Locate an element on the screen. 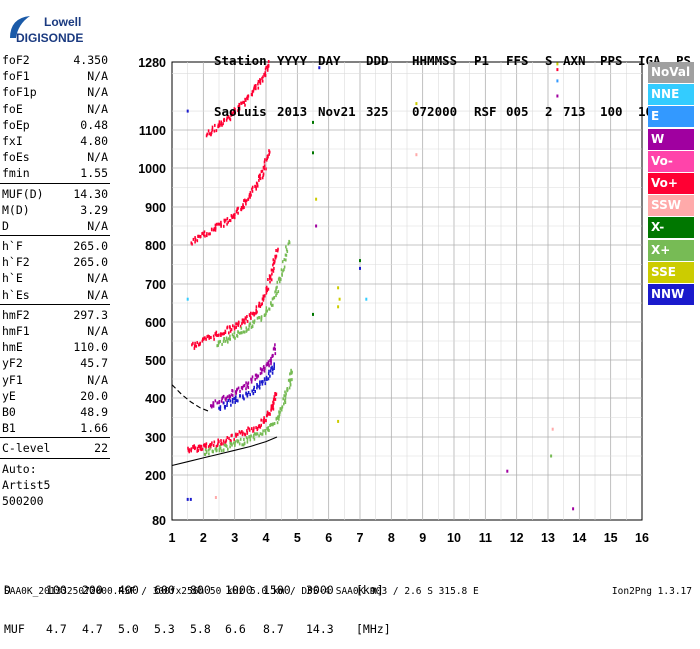 This screenshot has width=700, height=649. muf-cell-4: 5.3 is located at coordinates (164, 629).